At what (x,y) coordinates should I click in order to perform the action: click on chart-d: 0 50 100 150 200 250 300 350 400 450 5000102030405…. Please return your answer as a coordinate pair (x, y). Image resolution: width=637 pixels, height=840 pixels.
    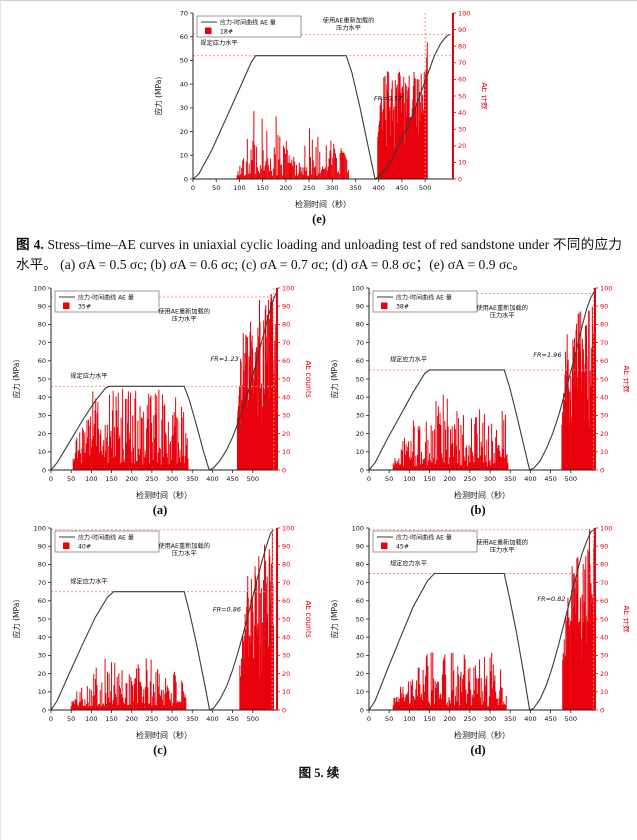
    Looking at the image, I should click on (479, 632).